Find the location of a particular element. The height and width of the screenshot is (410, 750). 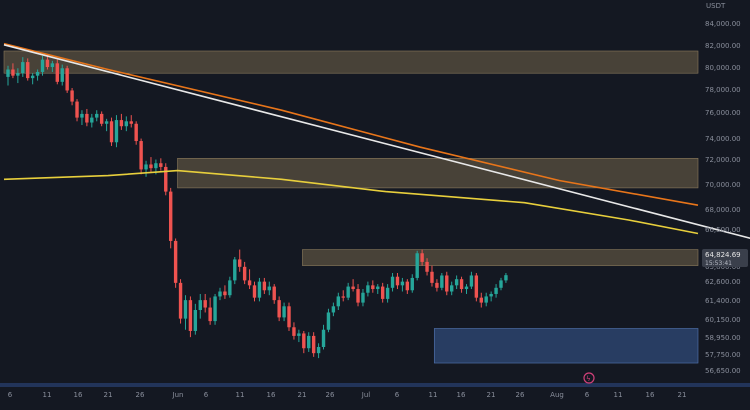

x-tick-label-5: Jun is located at coordinates (178, 395).